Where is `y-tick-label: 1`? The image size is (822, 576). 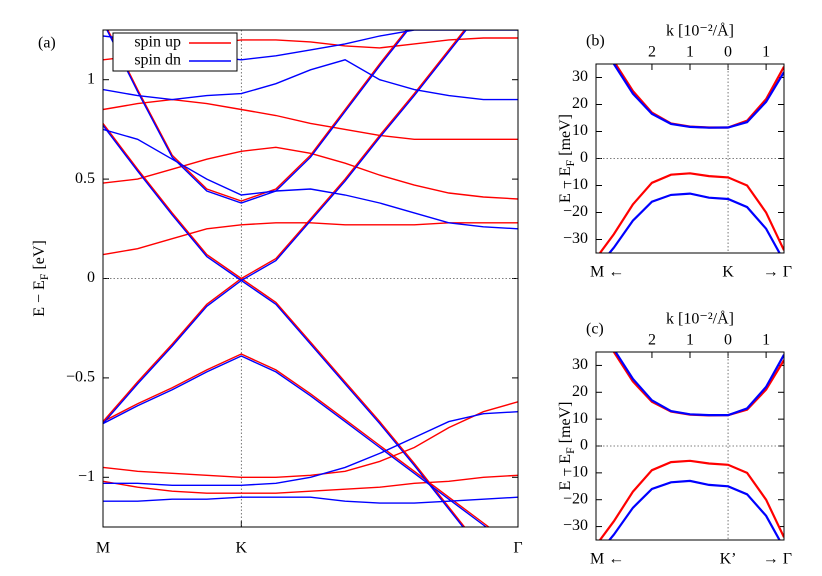
y-tick-label: 1 is located at coordinates (91, 78).